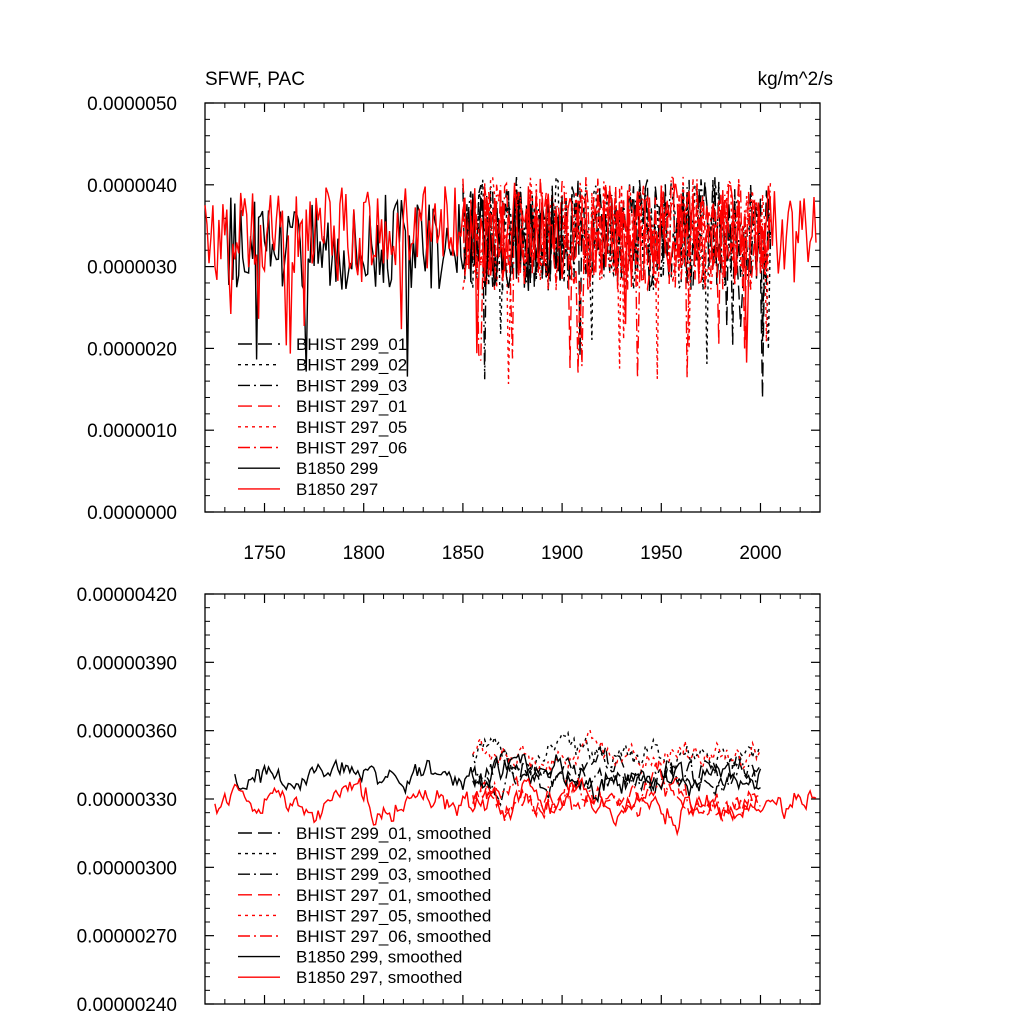 The height and width of the screenshot is (1029, 1024). What do you see at coordinates (264, 553) in the screenshot?
I see `x-tick-label: 1750` at bounding box center [264, 553].